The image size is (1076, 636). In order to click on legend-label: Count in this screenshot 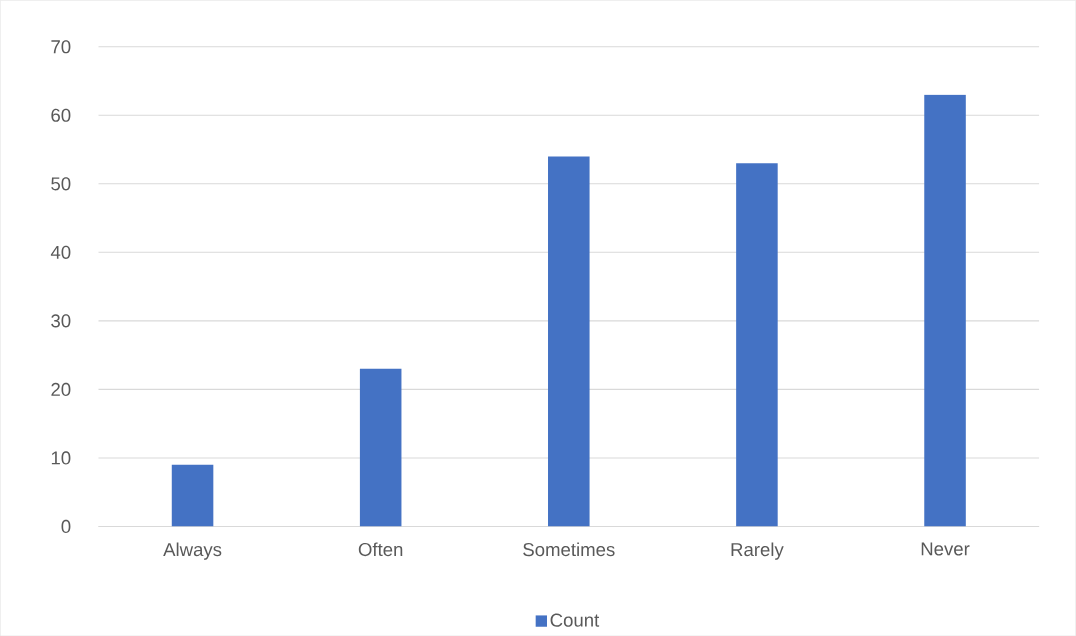, I will do `click(575, 620)`.